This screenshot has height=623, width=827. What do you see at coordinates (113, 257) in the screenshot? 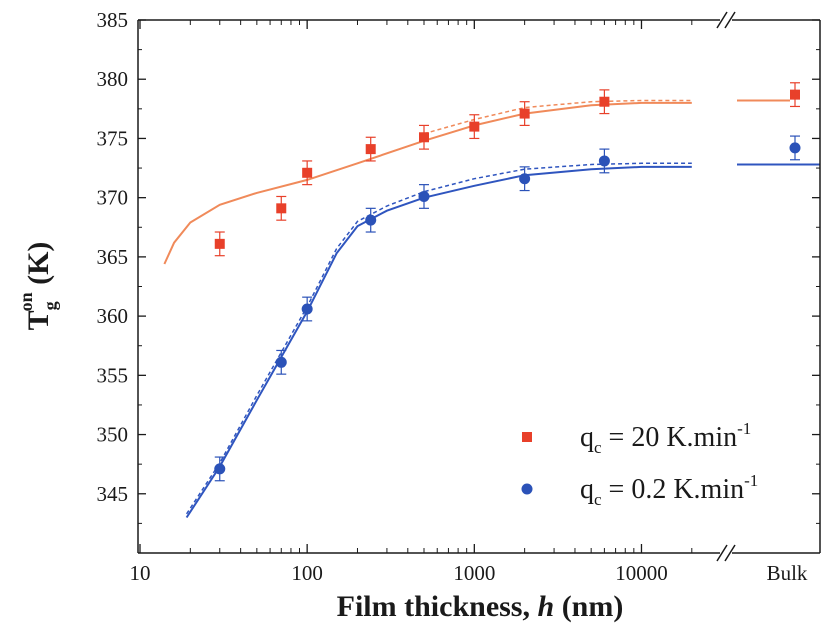
I see `y-tick-label-4: 365` at bounding box center [113, 257].